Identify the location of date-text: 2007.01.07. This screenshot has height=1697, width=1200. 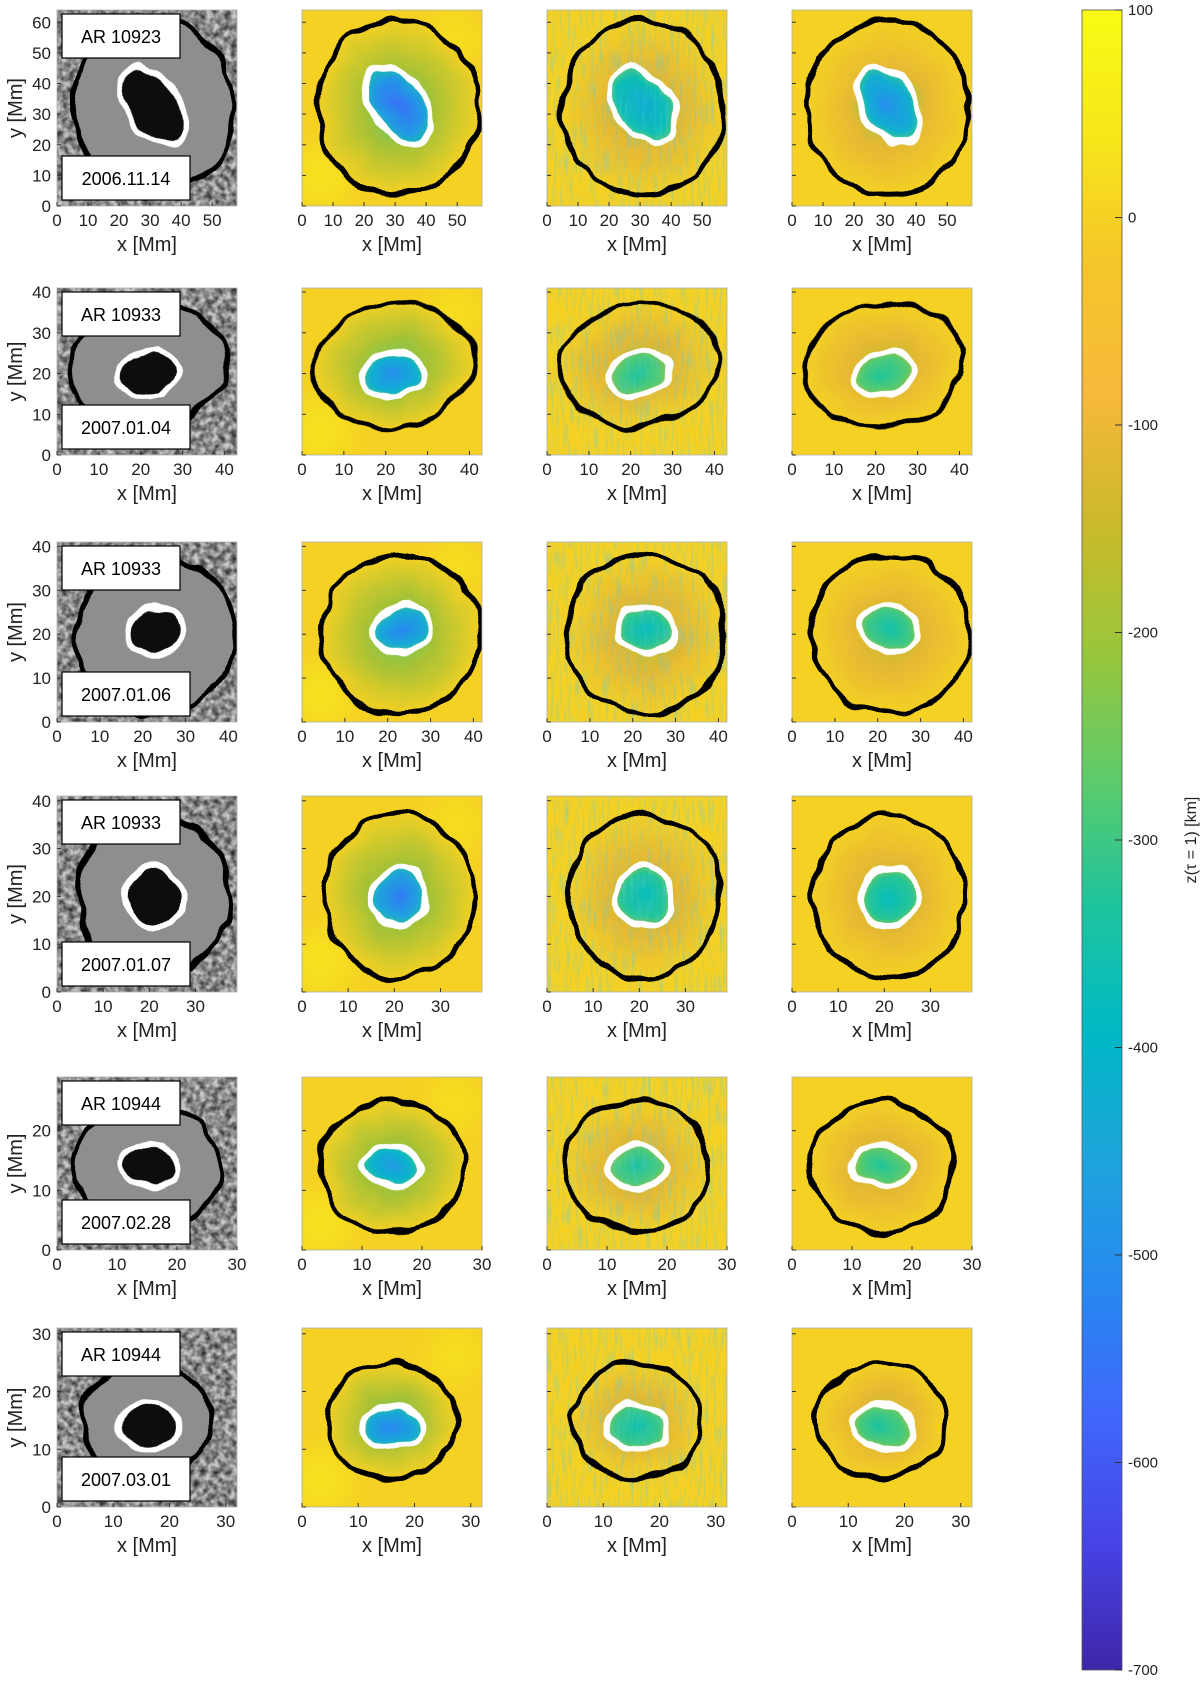
(126, 965).